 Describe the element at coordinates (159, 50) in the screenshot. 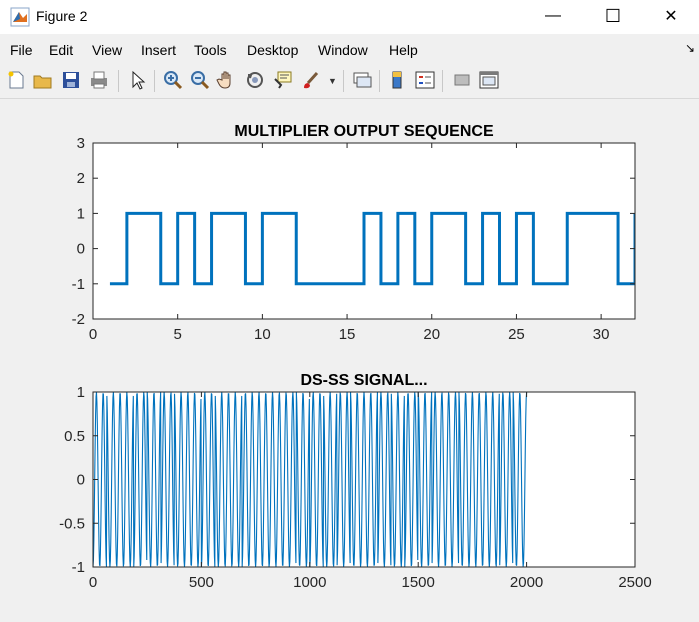

I see `menu-insert: Insert` at that location.